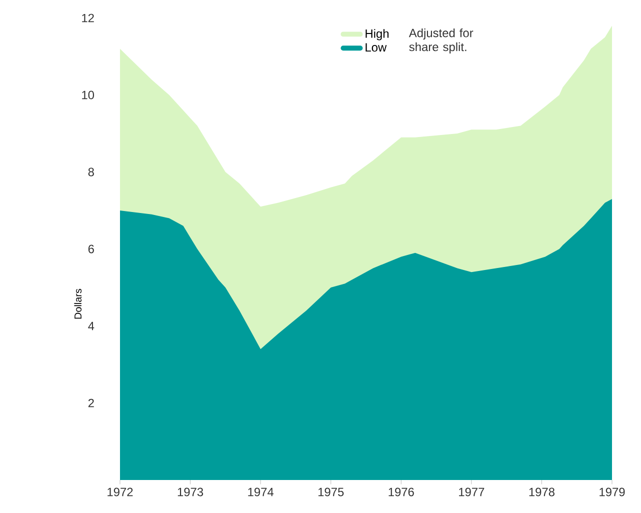 The image size is (641, 513). Describe the element at coordinates (471, 492) in the screenshot. I see `x-tick-label: 1977` at that location.